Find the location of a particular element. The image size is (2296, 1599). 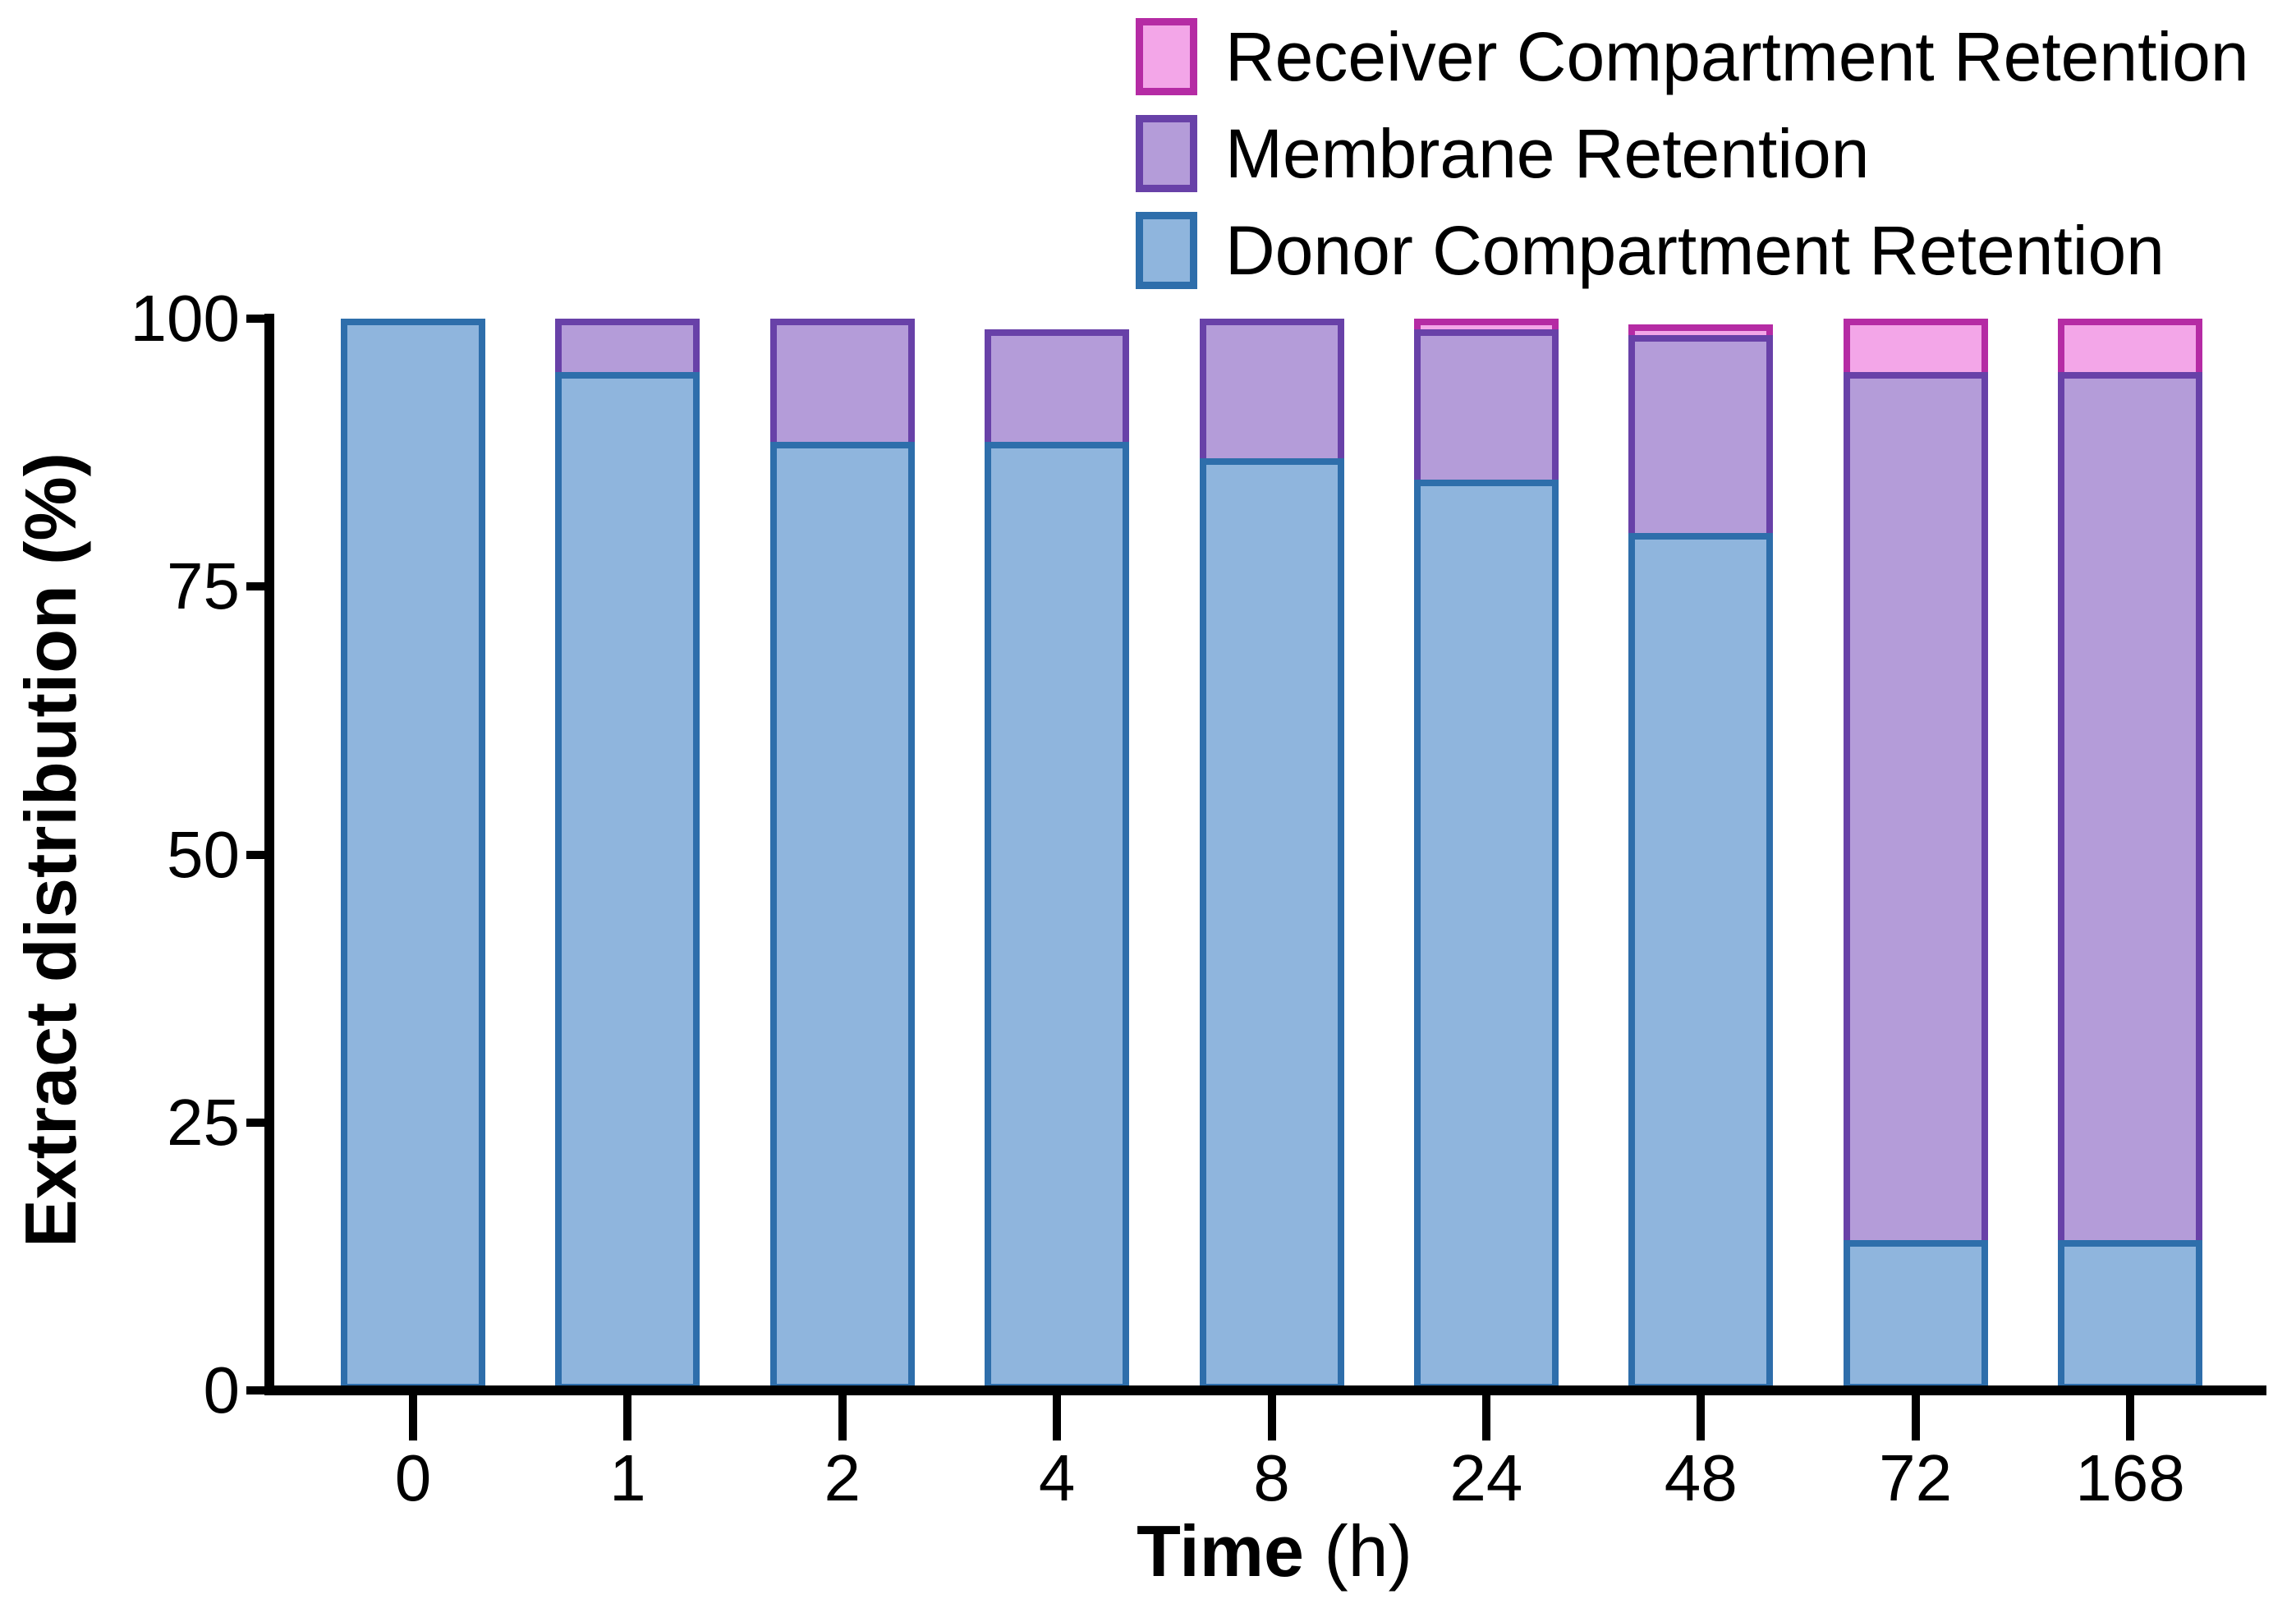

x-tick-label: 2 is located at coordinates (842, 1477).